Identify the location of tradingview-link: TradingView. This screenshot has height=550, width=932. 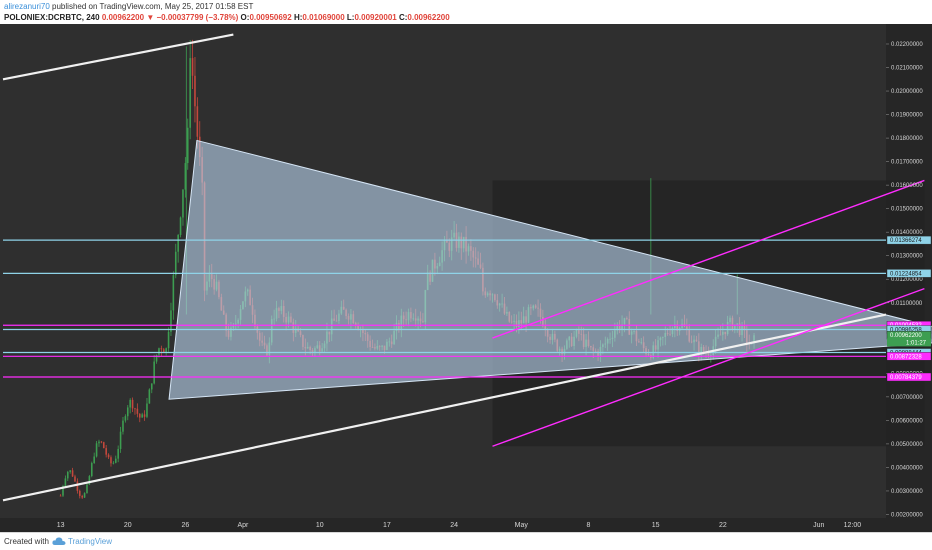
(90, 541).